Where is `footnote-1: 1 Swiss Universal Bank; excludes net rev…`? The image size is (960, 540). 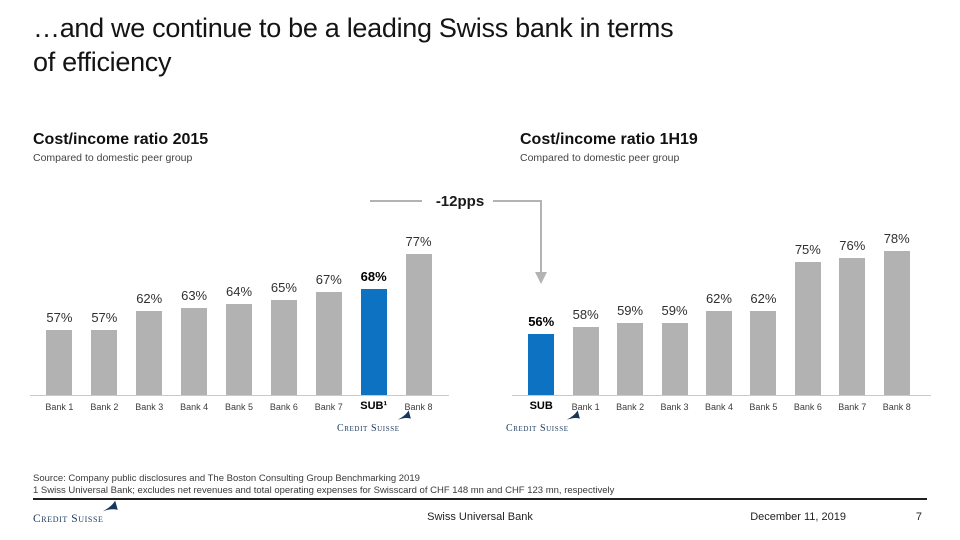
footnote-1: 1 Swiss Universal Bank; excludes net rev… is located at coordinates (324, 490).